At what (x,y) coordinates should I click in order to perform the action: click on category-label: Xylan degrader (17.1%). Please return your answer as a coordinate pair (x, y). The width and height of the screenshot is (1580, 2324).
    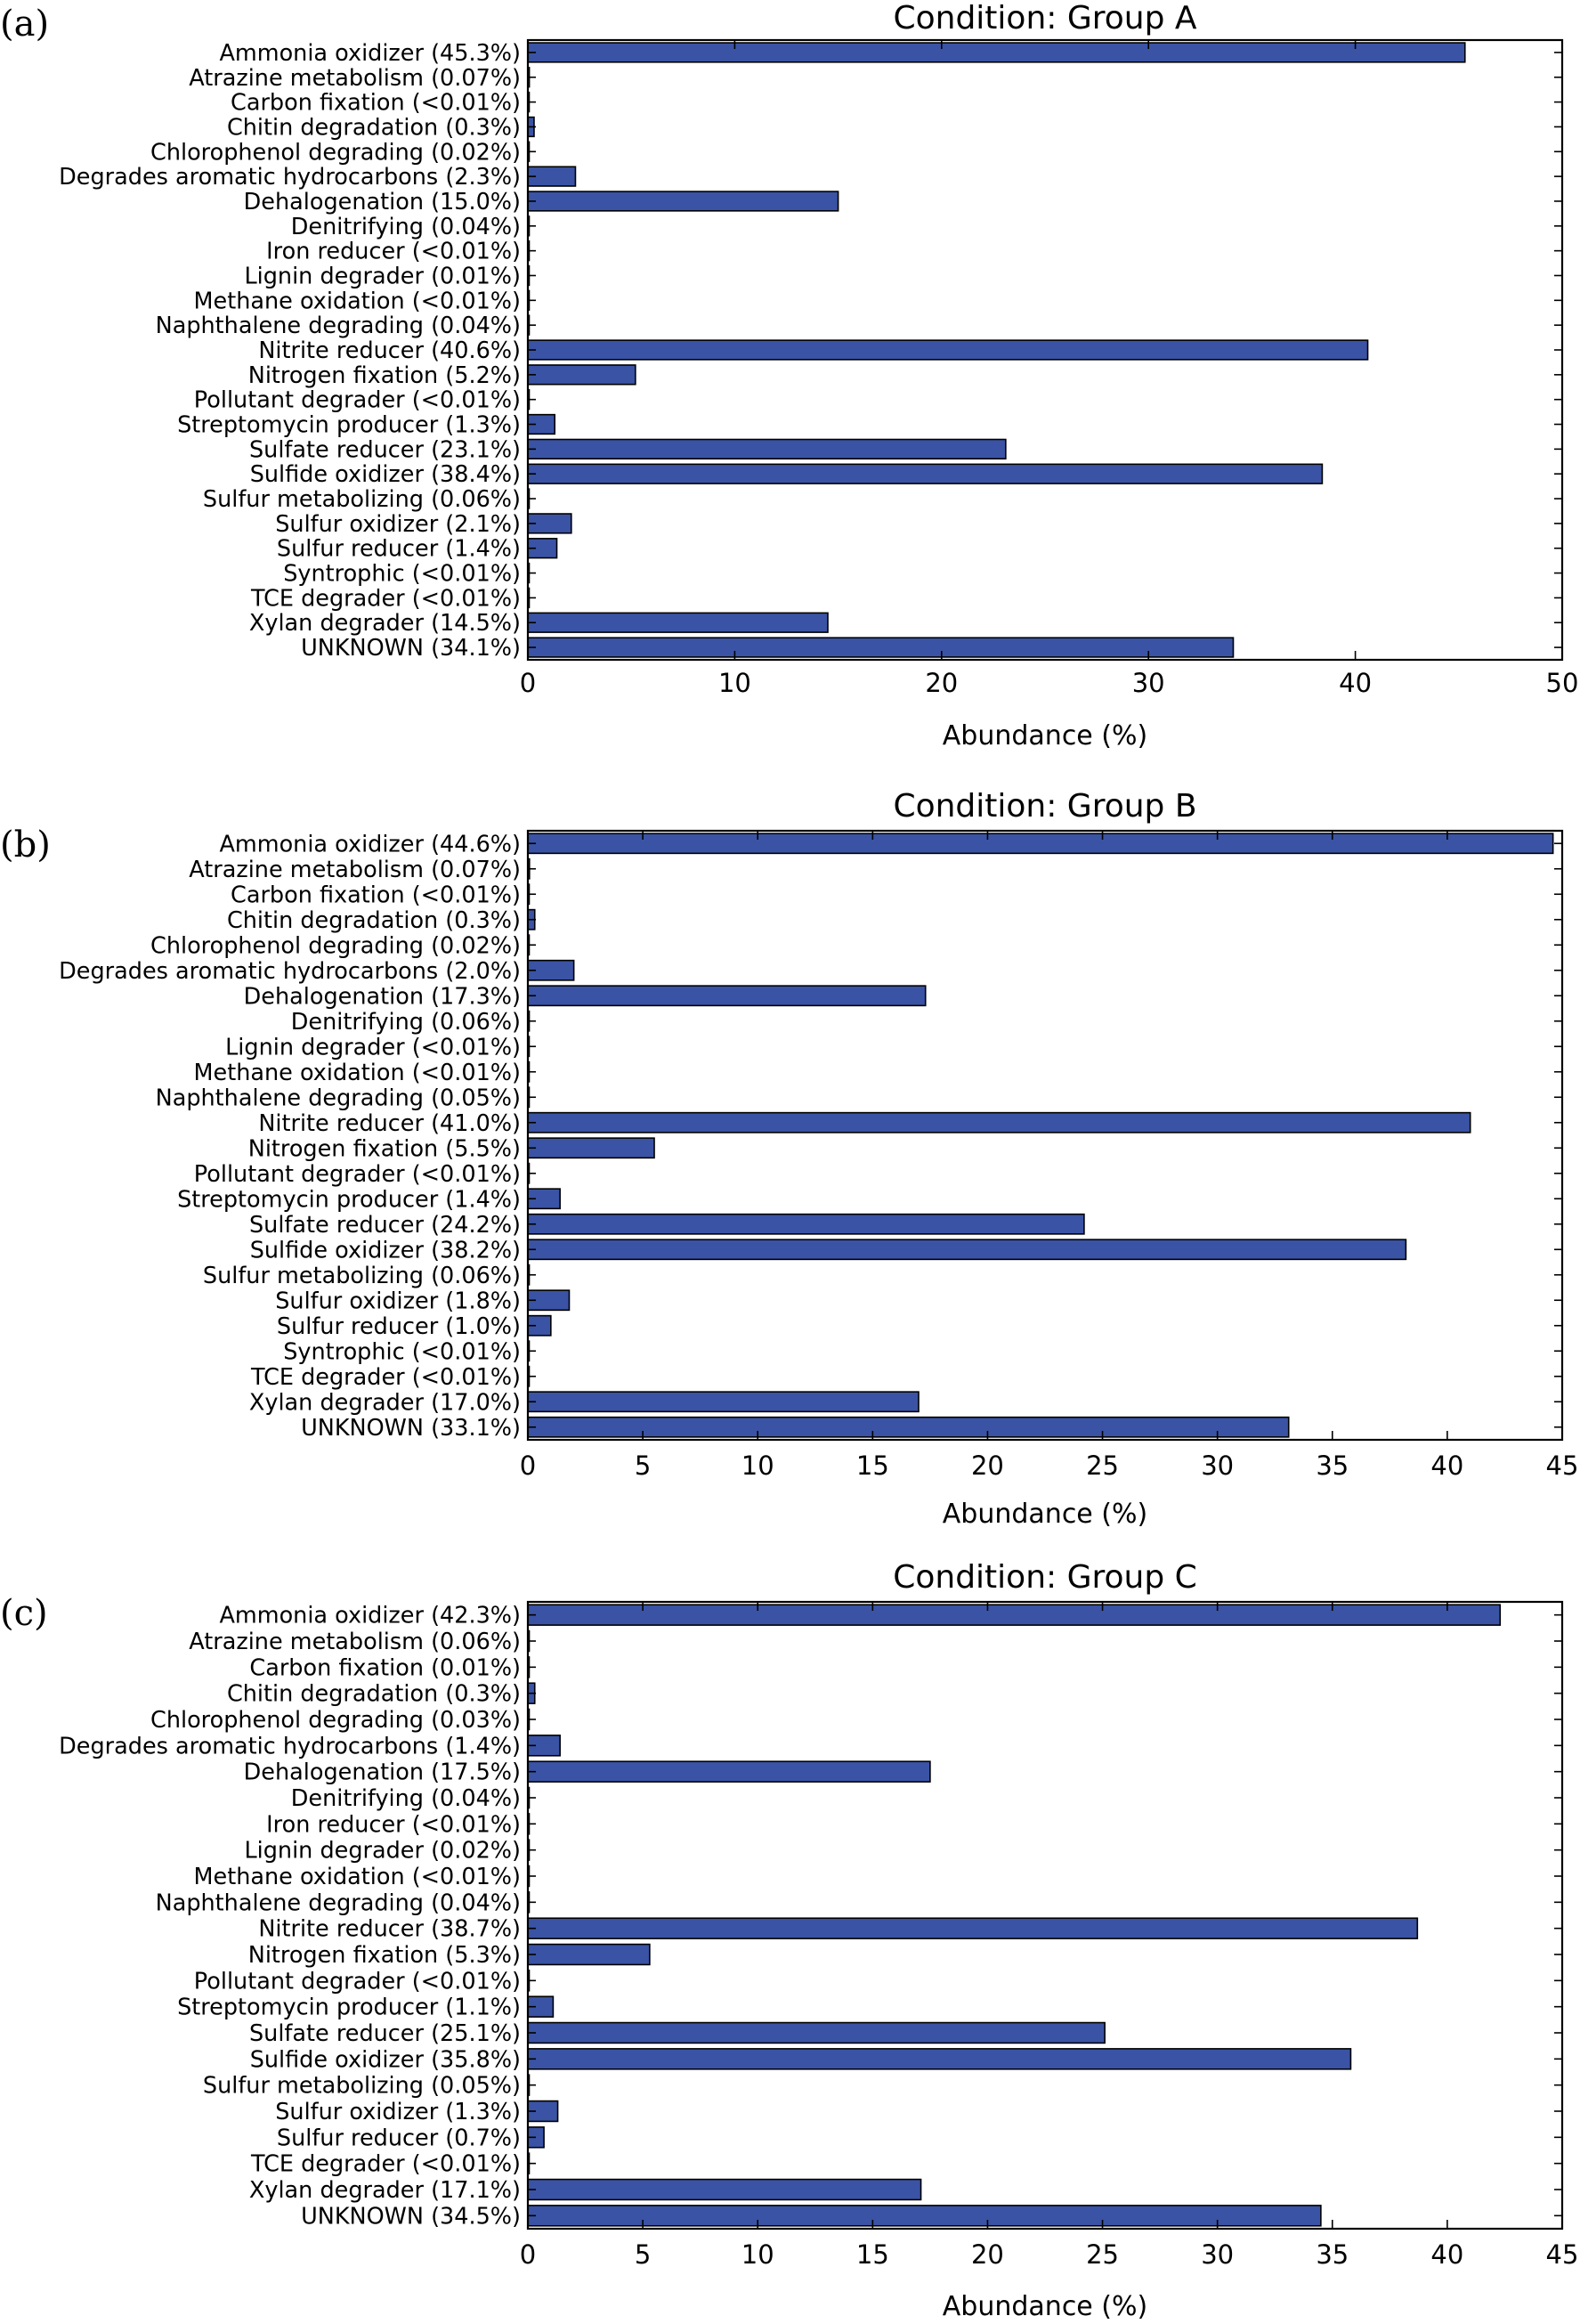
    Looking at the image, I should click on (385, 2191).